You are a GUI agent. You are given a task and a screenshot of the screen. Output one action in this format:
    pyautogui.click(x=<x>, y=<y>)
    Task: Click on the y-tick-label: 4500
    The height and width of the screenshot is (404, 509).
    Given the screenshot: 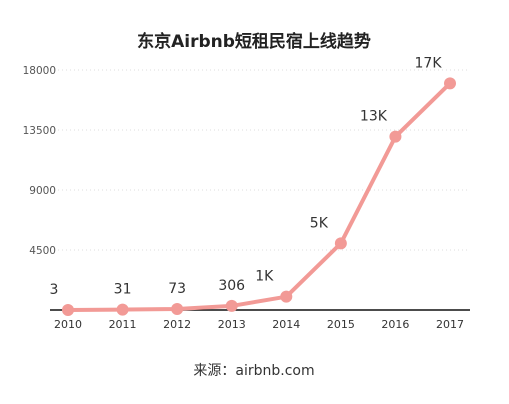 What is the action you would take?
    pyautogui.click(x=42, y=251)
    